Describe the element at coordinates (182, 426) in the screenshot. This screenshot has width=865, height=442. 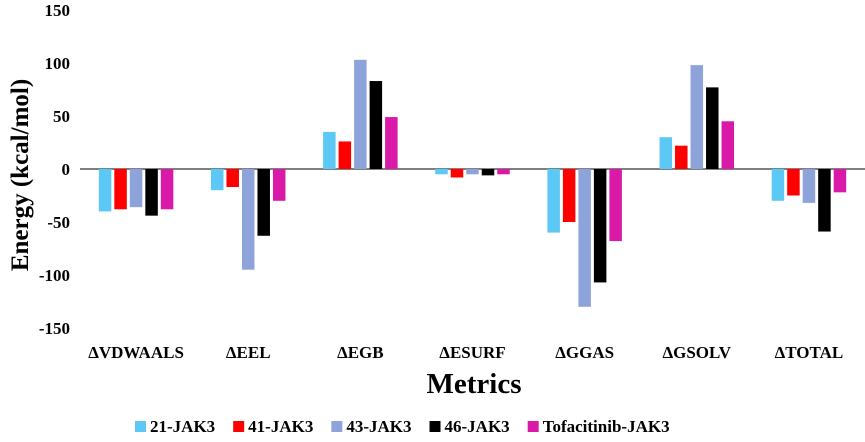
I see `legend-label: 21-JAK3` at that location.